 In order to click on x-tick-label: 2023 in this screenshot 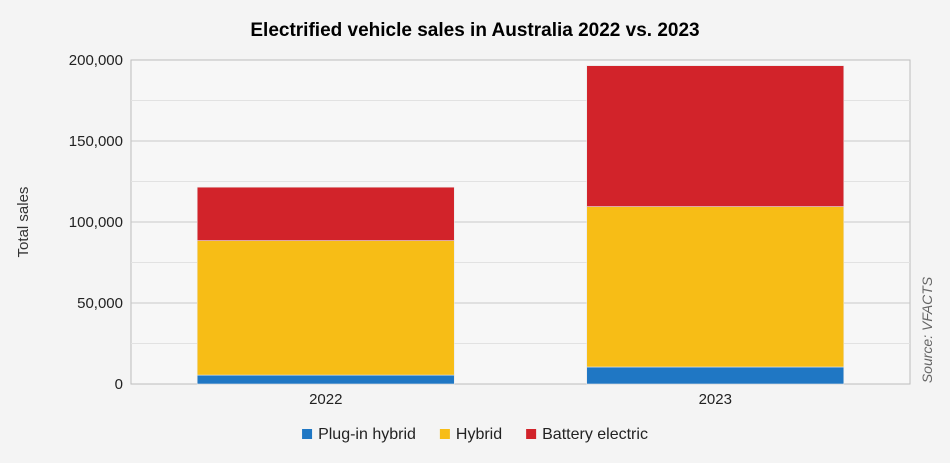, I will do `click(715, 399)`.